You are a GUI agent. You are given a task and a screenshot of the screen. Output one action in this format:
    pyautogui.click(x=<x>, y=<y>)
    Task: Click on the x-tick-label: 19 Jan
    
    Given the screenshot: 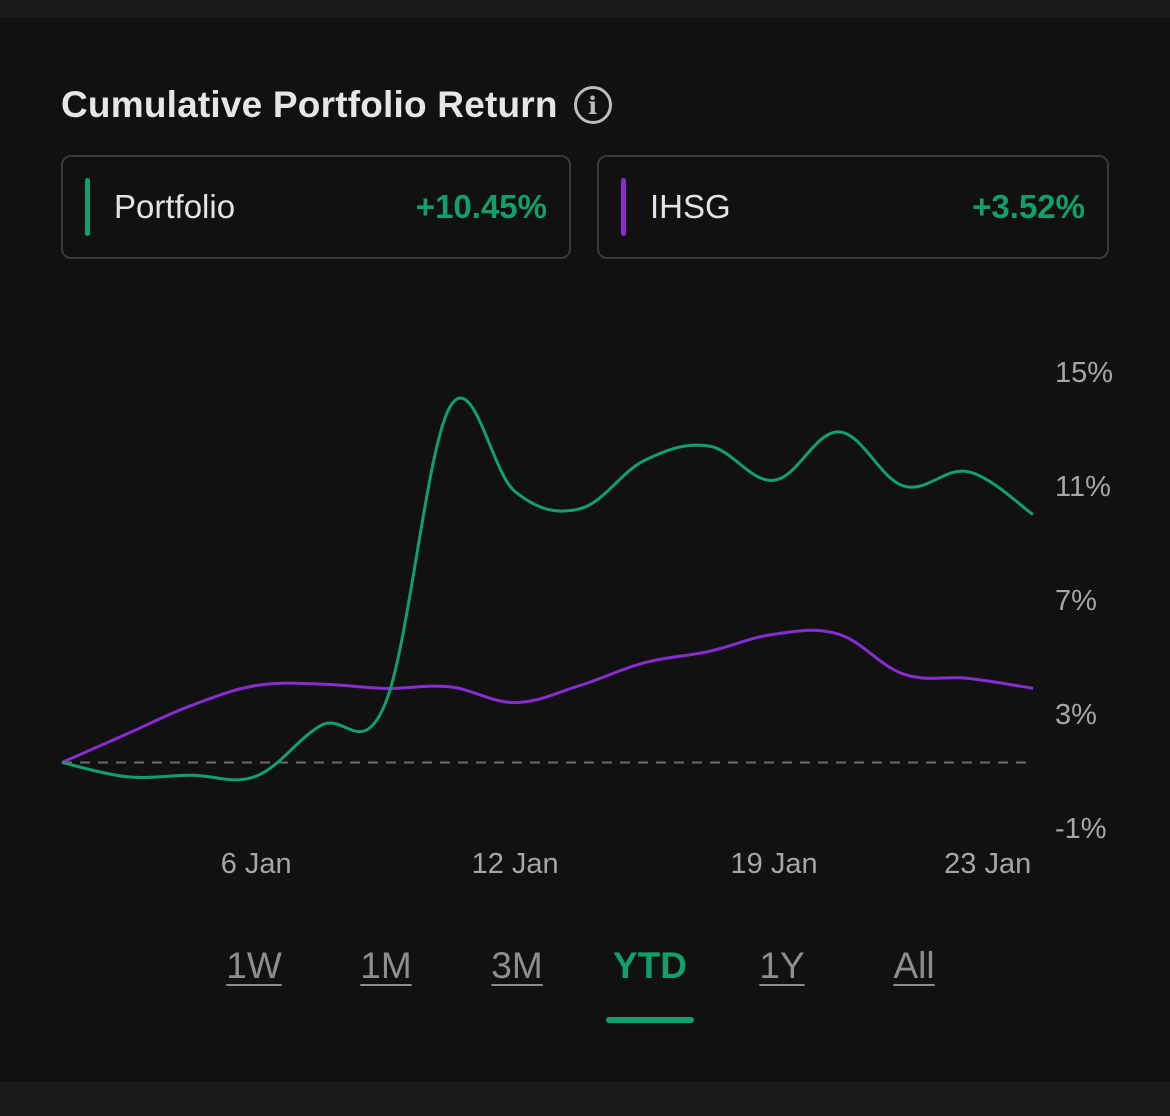 What is the action you would take?
    pyautogui.click(x=774, y=864)
    